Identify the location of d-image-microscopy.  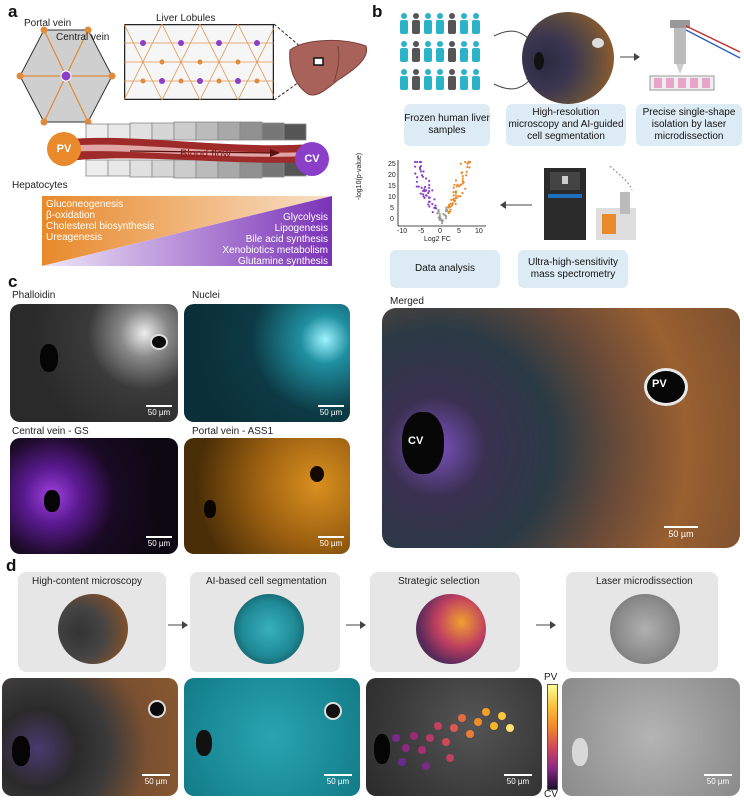
(90, 737).